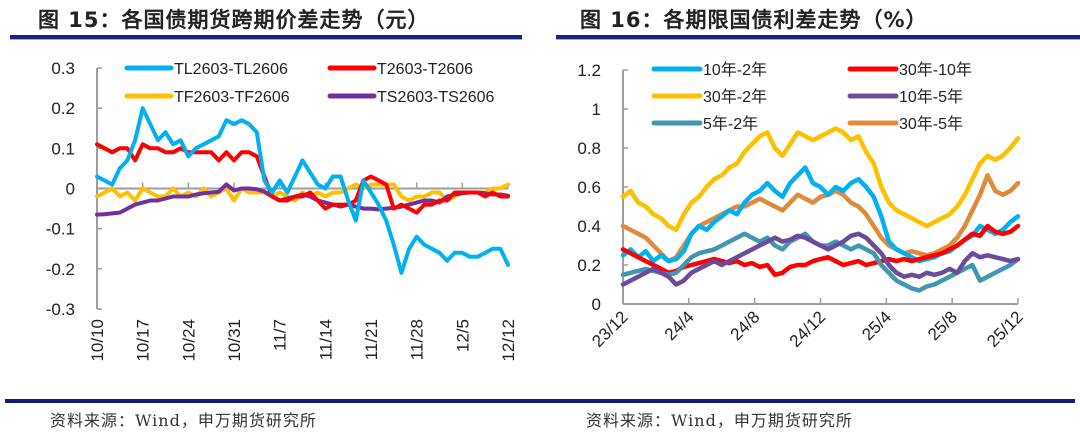 Image resolution: width=1080 pixels, height=441 pixels. Describe the element at coordinates (935, 70) in the screenshot. I see `legend-label: 30年-10年` at that location.